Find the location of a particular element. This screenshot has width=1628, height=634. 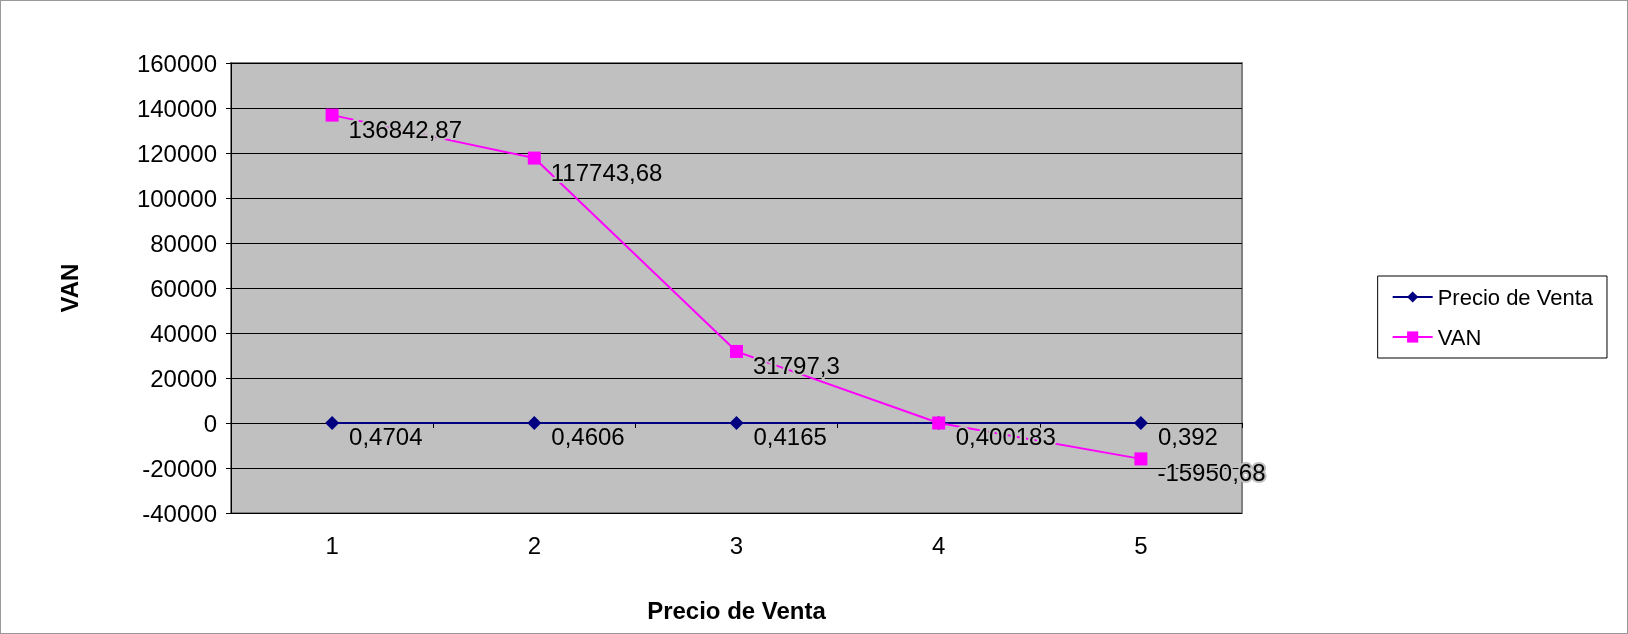

y-tick-label: 40000 is located at coordinates (183, 333).